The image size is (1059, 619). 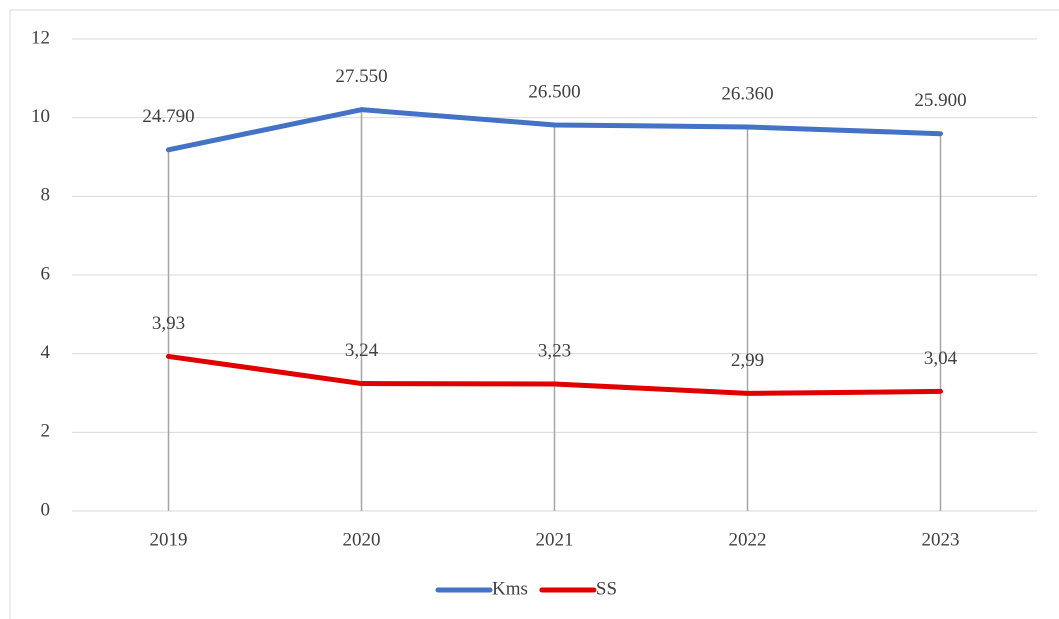 What do you see at coordinates (606, 588) in the screenshot?
I see `legend-label: SS` at bounding box center [606, 588].